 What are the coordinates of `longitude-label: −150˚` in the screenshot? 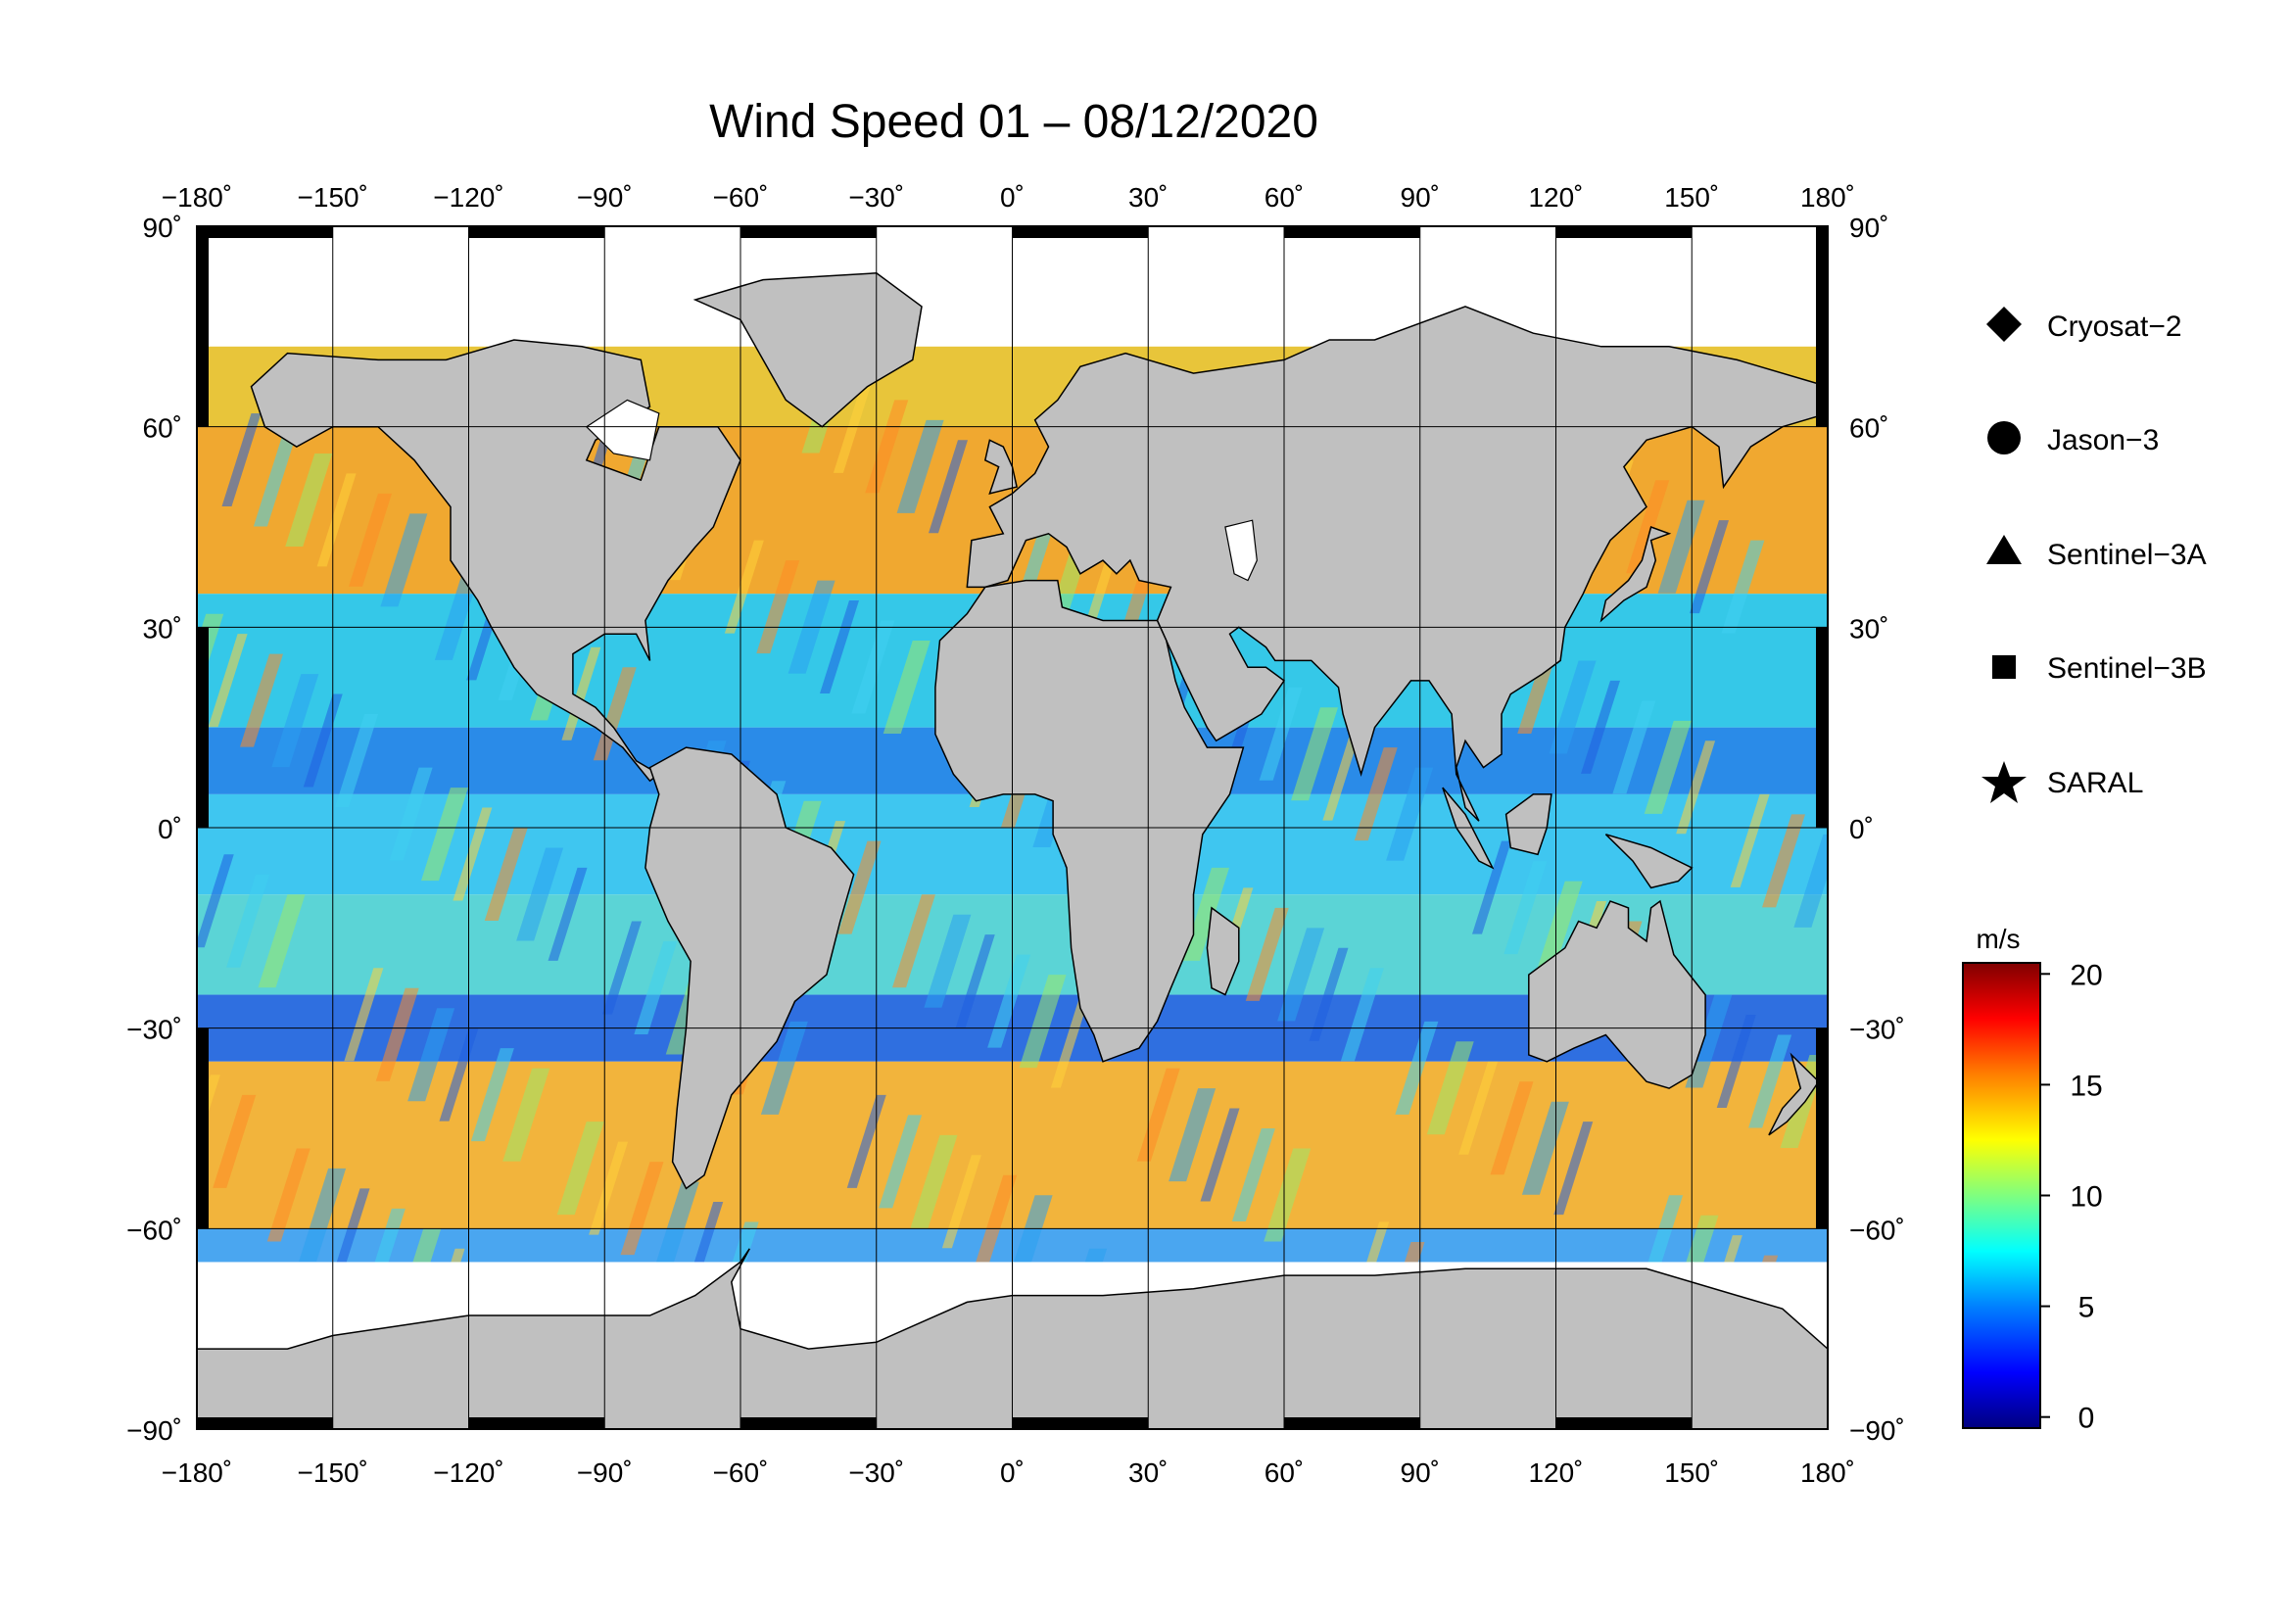 It's located at (333, 1472).